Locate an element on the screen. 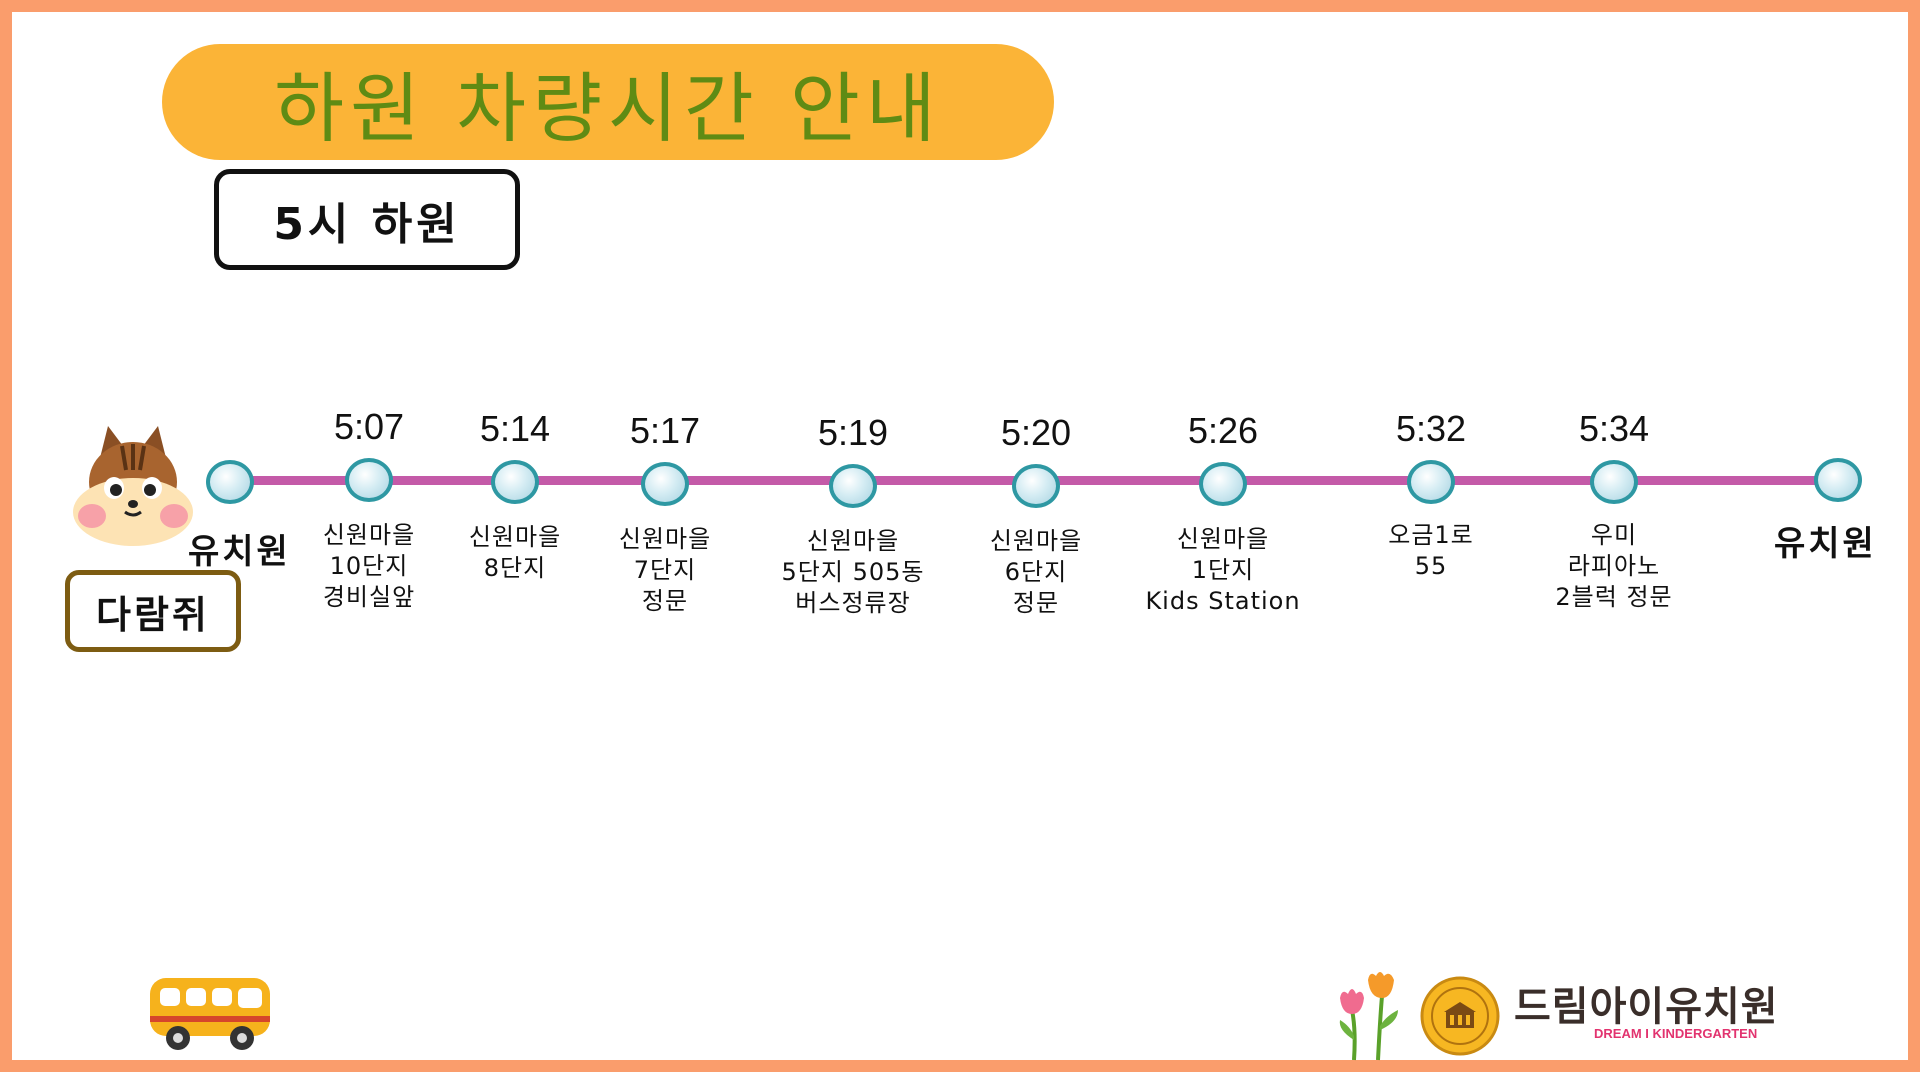 The height and width of the screenshot is (1072, 1920). stop-label-3: 신원마을 7단지 정문 is located at coordinates (665, 570).